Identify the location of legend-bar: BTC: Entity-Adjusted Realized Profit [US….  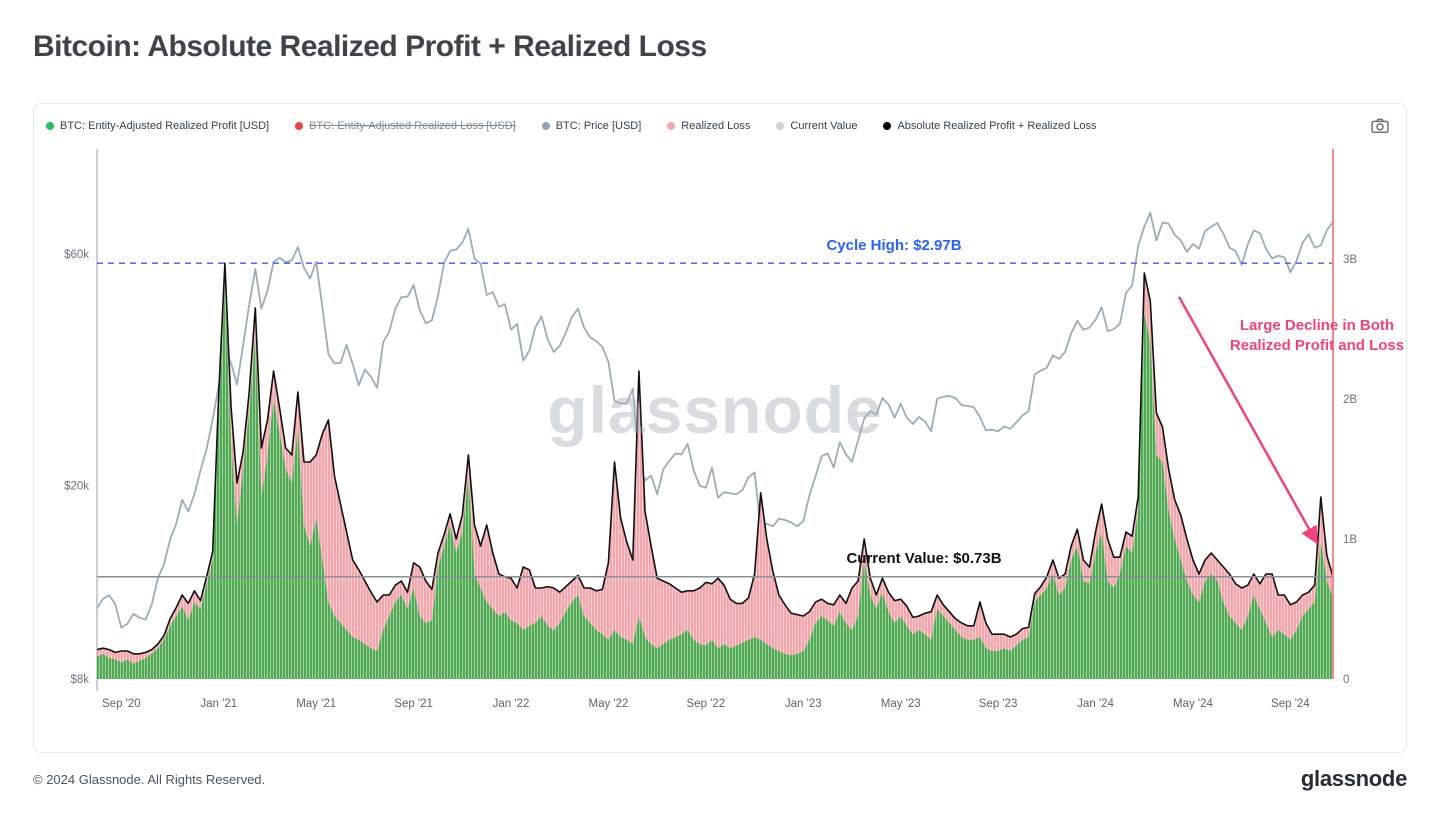
(698, 126).